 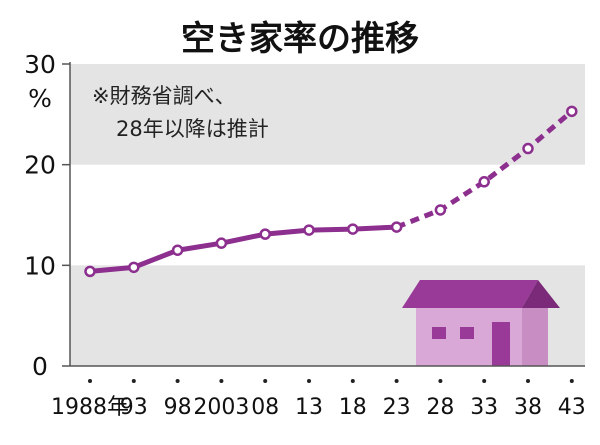 I want to click on x-tick-label: 98, so click(x=178, y=407).